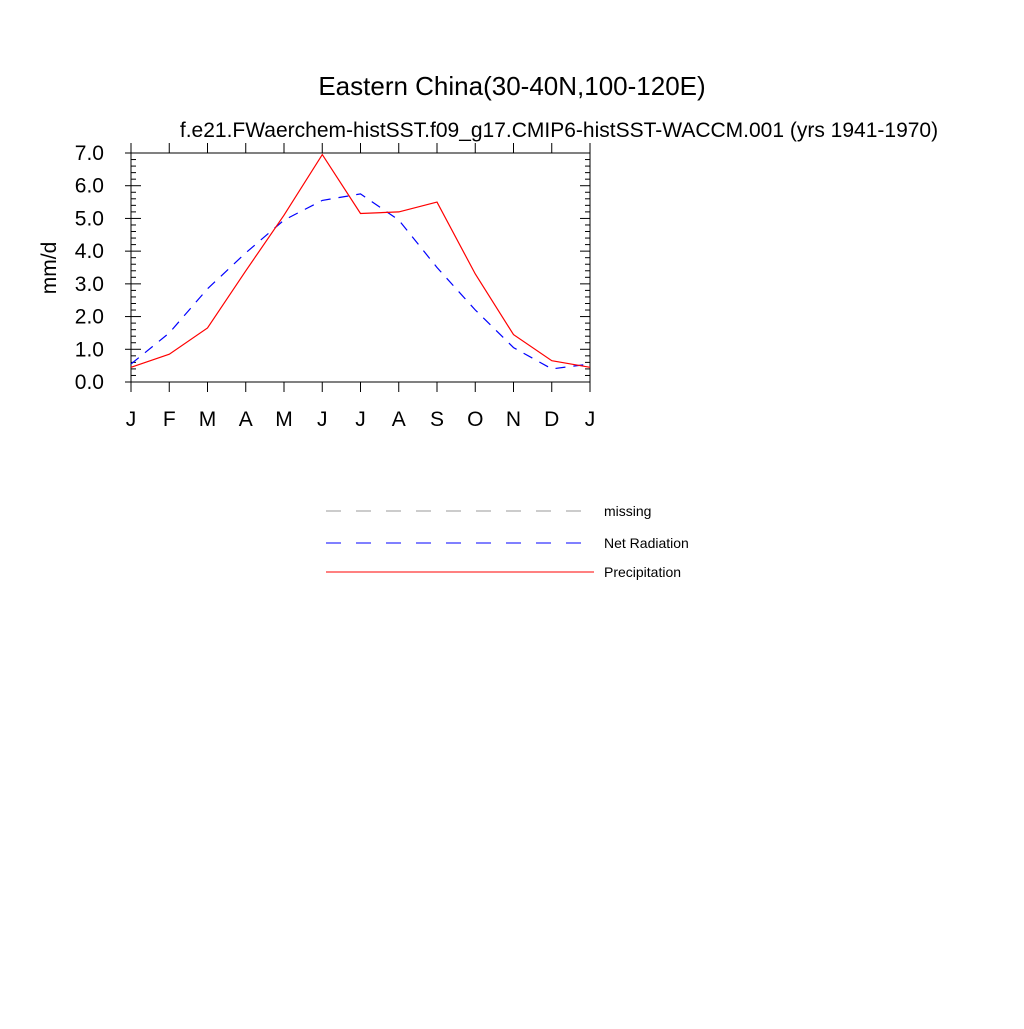 The image size is (1024, 1029). I want to click on legend: missing Net Radiation Precipitation, so click(507, 541).